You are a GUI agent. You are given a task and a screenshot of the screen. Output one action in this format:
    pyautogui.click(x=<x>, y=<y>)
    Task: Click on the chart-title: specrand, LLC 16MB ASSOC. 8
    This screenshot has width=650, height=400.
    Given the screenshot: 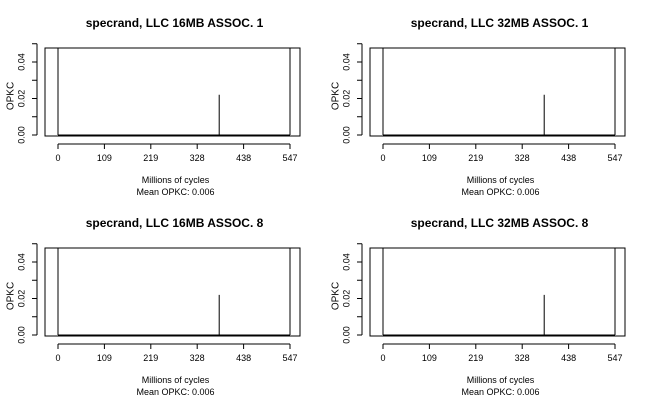 What is the action you would take?
    pyautogui.click(x=175, y=223)
    